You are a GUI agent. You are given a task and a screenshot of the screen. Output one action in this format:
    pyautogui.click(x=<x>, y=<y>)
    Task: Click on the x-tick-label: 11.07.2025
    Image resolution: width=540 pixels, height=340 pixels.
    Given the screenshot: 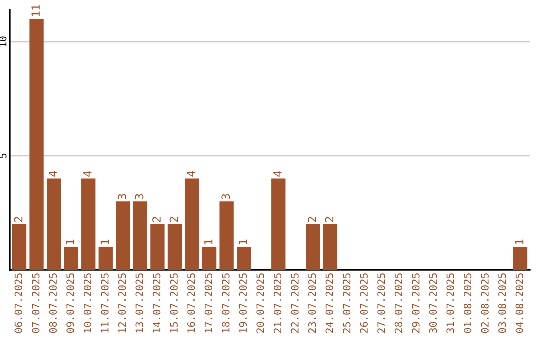 What is the action you would take?
    pyautogui.click(x=105, y=303)
    